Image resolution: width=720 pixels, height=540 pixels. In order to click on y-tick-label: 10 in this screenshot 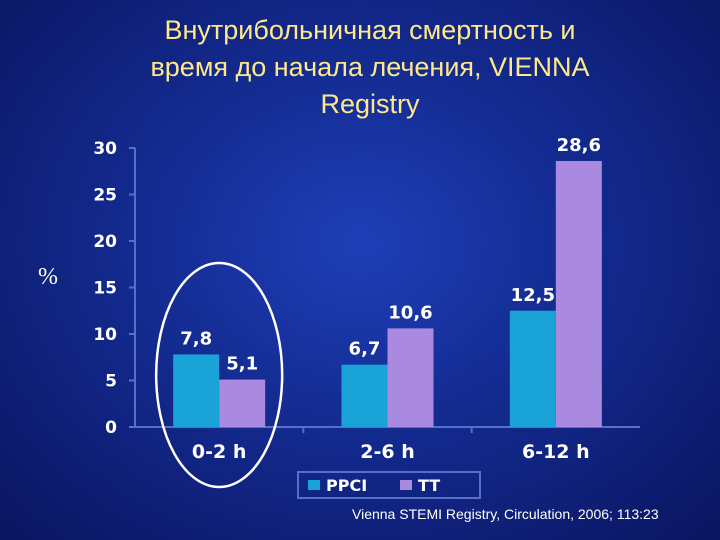, I will do `click(105, 335)`.